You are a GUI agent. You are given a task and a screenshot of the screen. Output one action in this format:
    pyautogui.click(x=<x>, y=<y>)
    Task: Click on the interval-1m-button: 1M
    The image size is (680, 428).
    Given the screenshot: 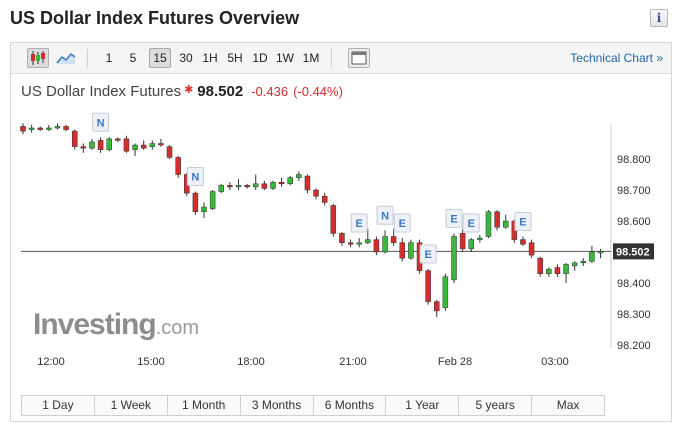 What is the action you would take?
    pyautogui.click(x=311, y=58)
    